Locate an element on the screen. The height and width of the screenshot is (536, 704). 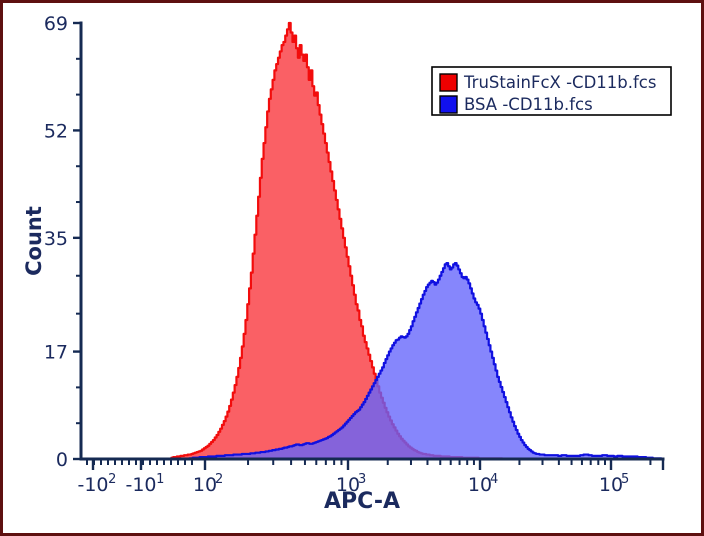
x-axis-title: APC-A is located at coordinates (362, 501).